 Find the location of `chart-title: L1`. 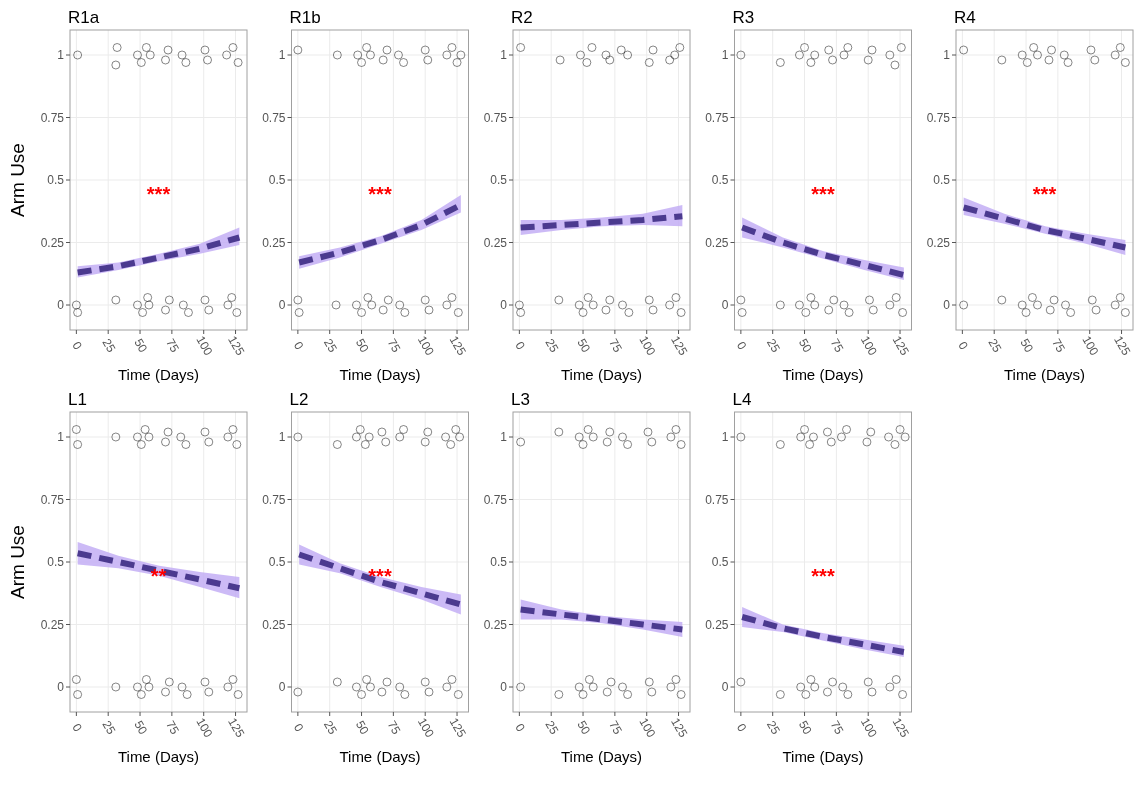

chart-title: L1 is located at coordinates (77, 399).